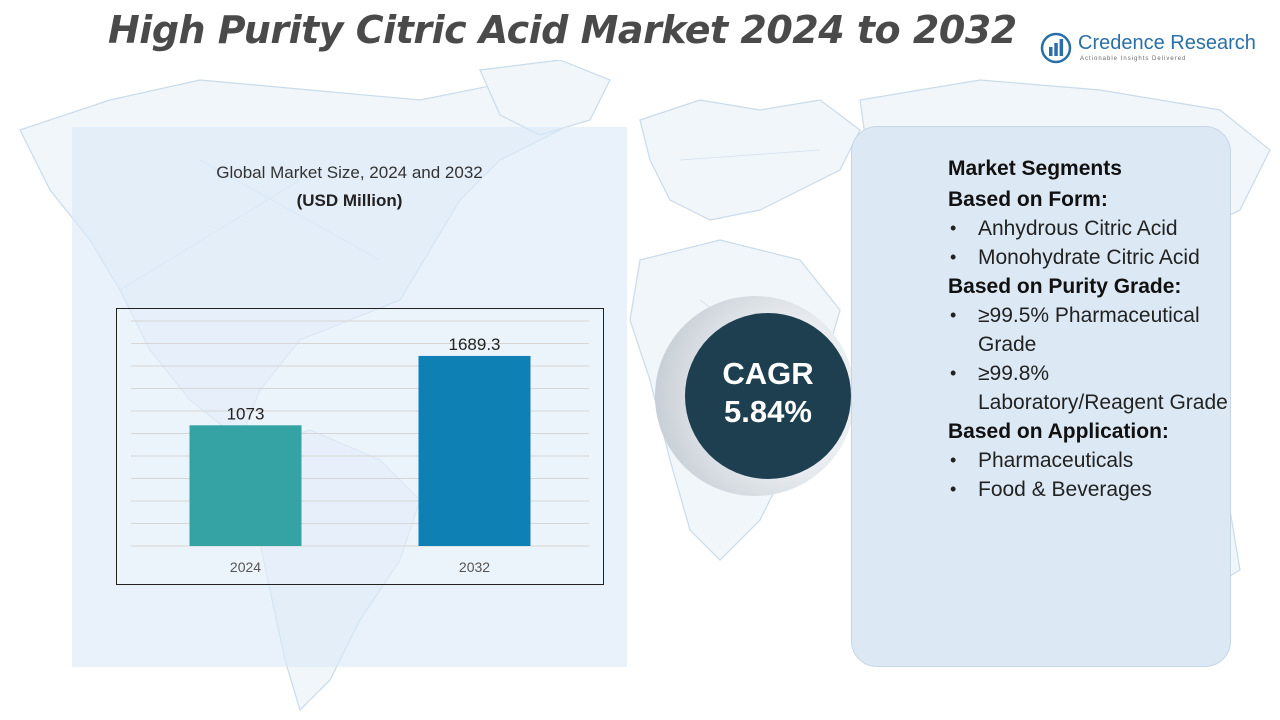 The width and height of the screenshot is (1280, 720). I want to click on segment-item: • Pharmaceuticals, so click(1088, 460).